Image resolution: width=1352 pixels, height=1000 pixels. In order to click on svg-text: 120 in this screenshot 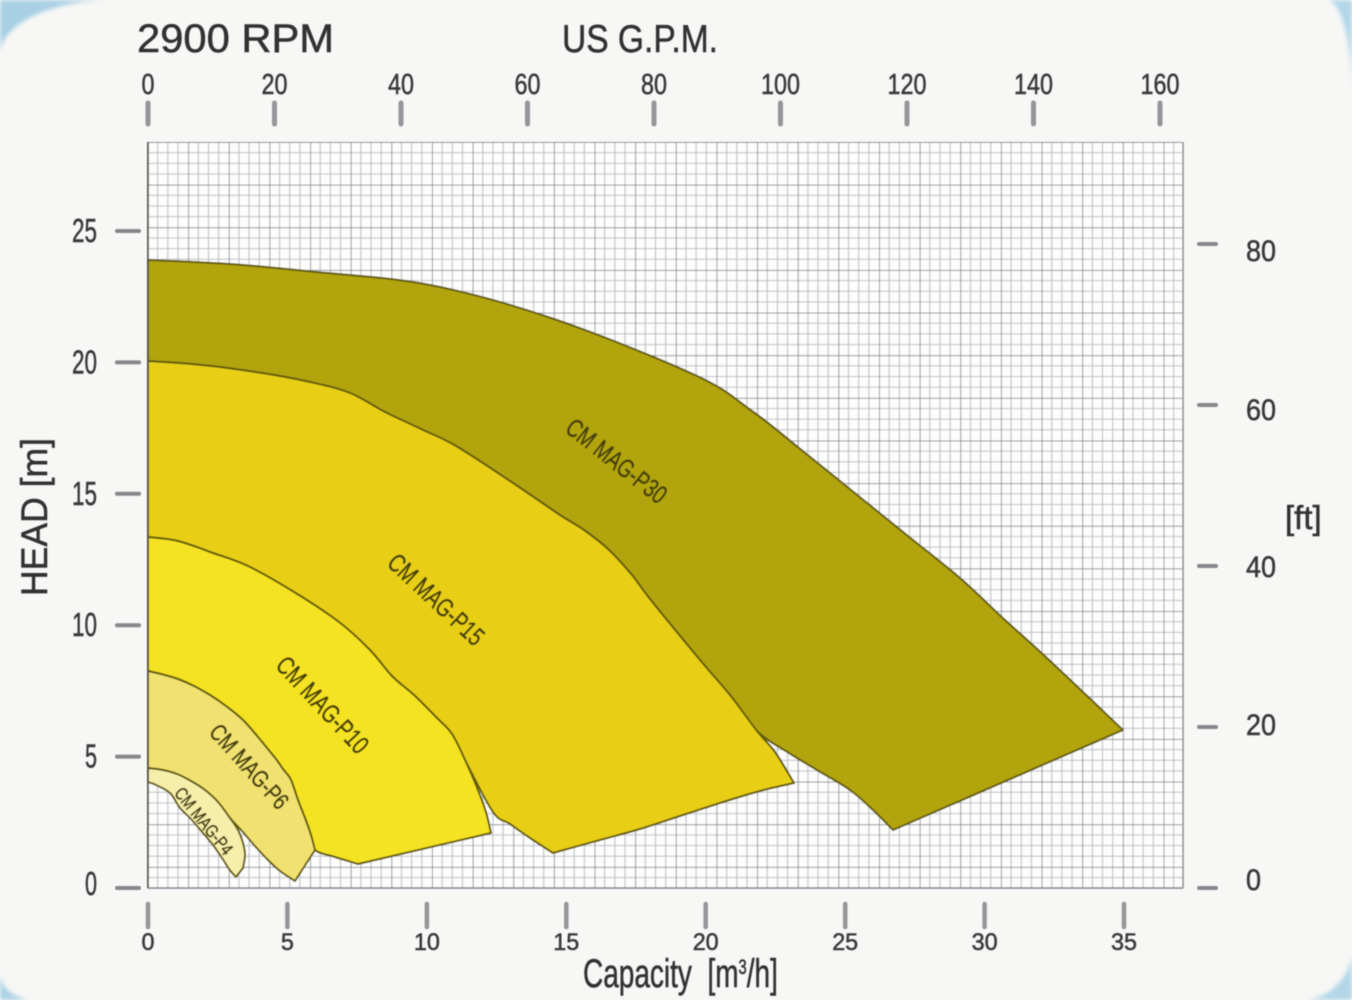, I will do `click(907, 85)`.